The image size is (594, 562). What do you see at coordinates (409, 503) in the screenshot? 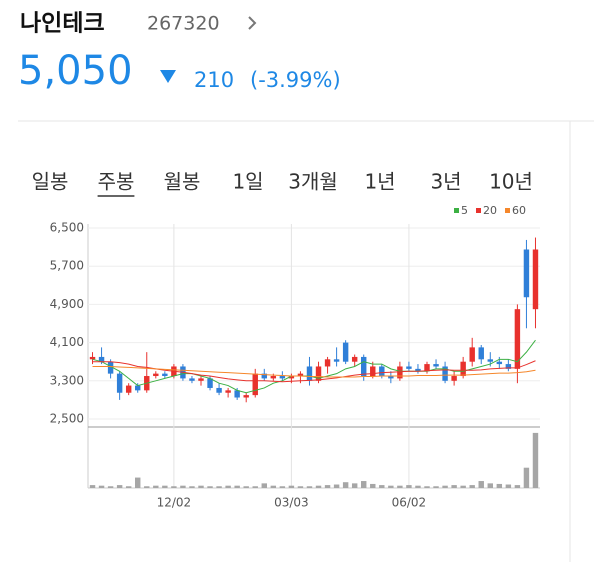
I see `x-tick-label: 06/02` at bounding box center [409, 503].